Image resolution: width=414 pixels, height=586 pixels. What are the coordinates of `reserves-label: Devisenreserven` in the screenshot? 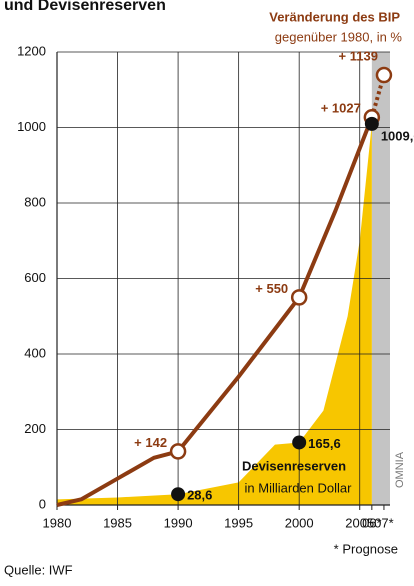 It's located at (294, 465).